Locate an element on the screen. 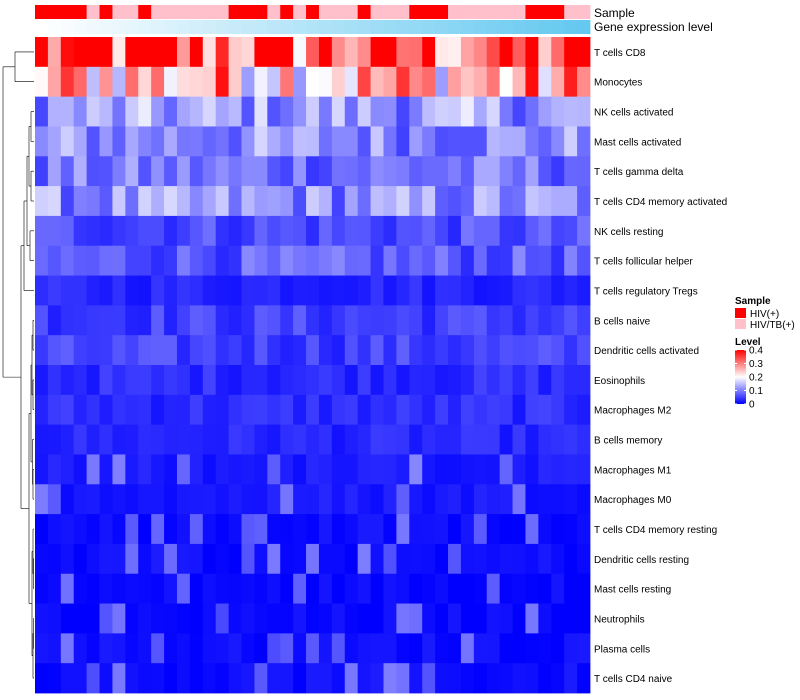 This screenshot has height=700, width=800. row-label: T cells CD8 is located at coordinates (620, 53).